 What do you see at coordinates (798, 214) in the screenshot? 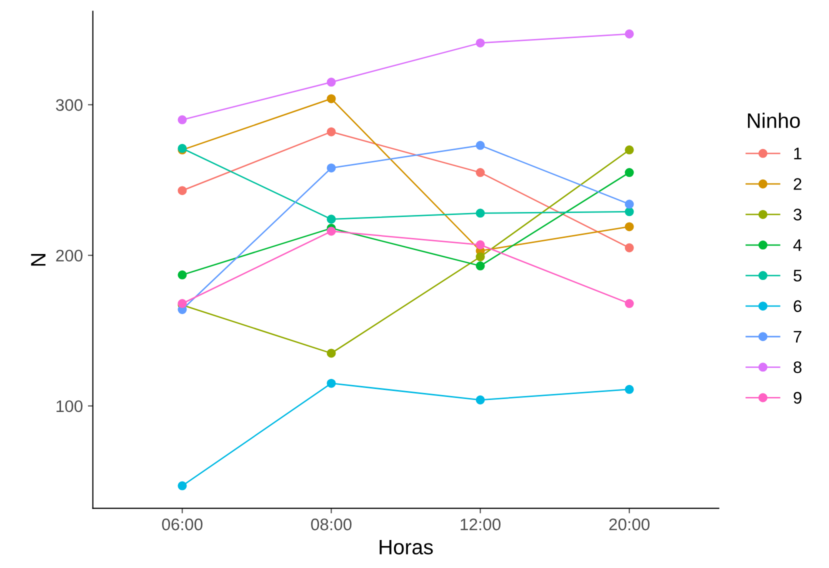
I see `legend-label: 3` at bounding box center [798, 214].